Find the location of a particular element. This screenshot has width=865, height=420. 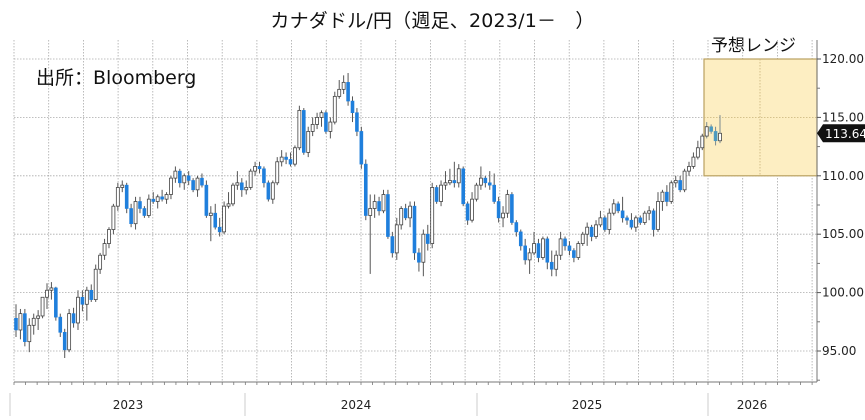

svg-text: 115.00 is located at coordinates (843, 117).